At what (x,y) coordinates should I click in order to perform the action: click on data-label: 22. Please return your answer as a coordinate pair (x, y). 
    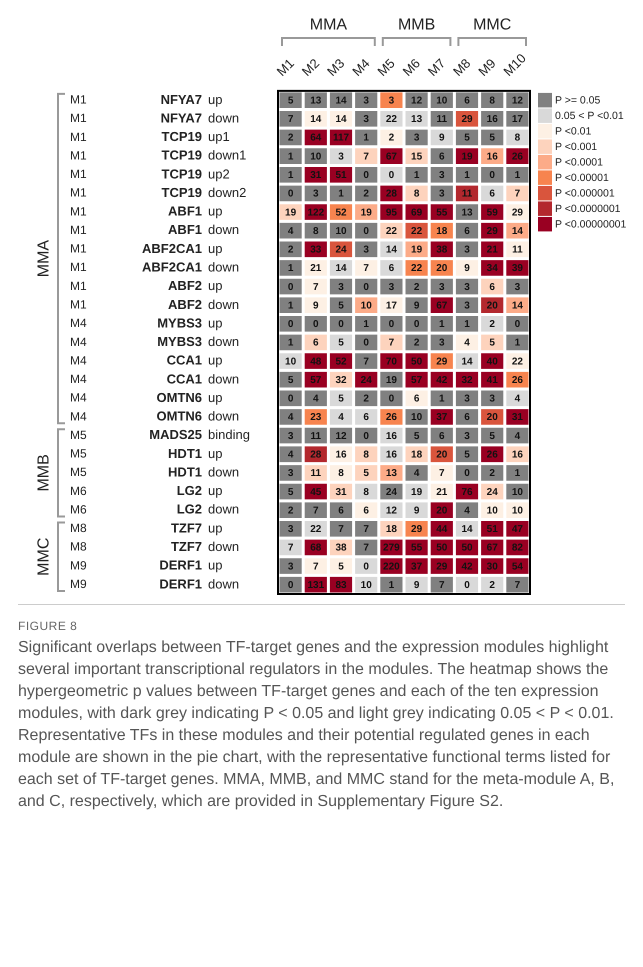
    Looking at the image, I should click on (392, 231).